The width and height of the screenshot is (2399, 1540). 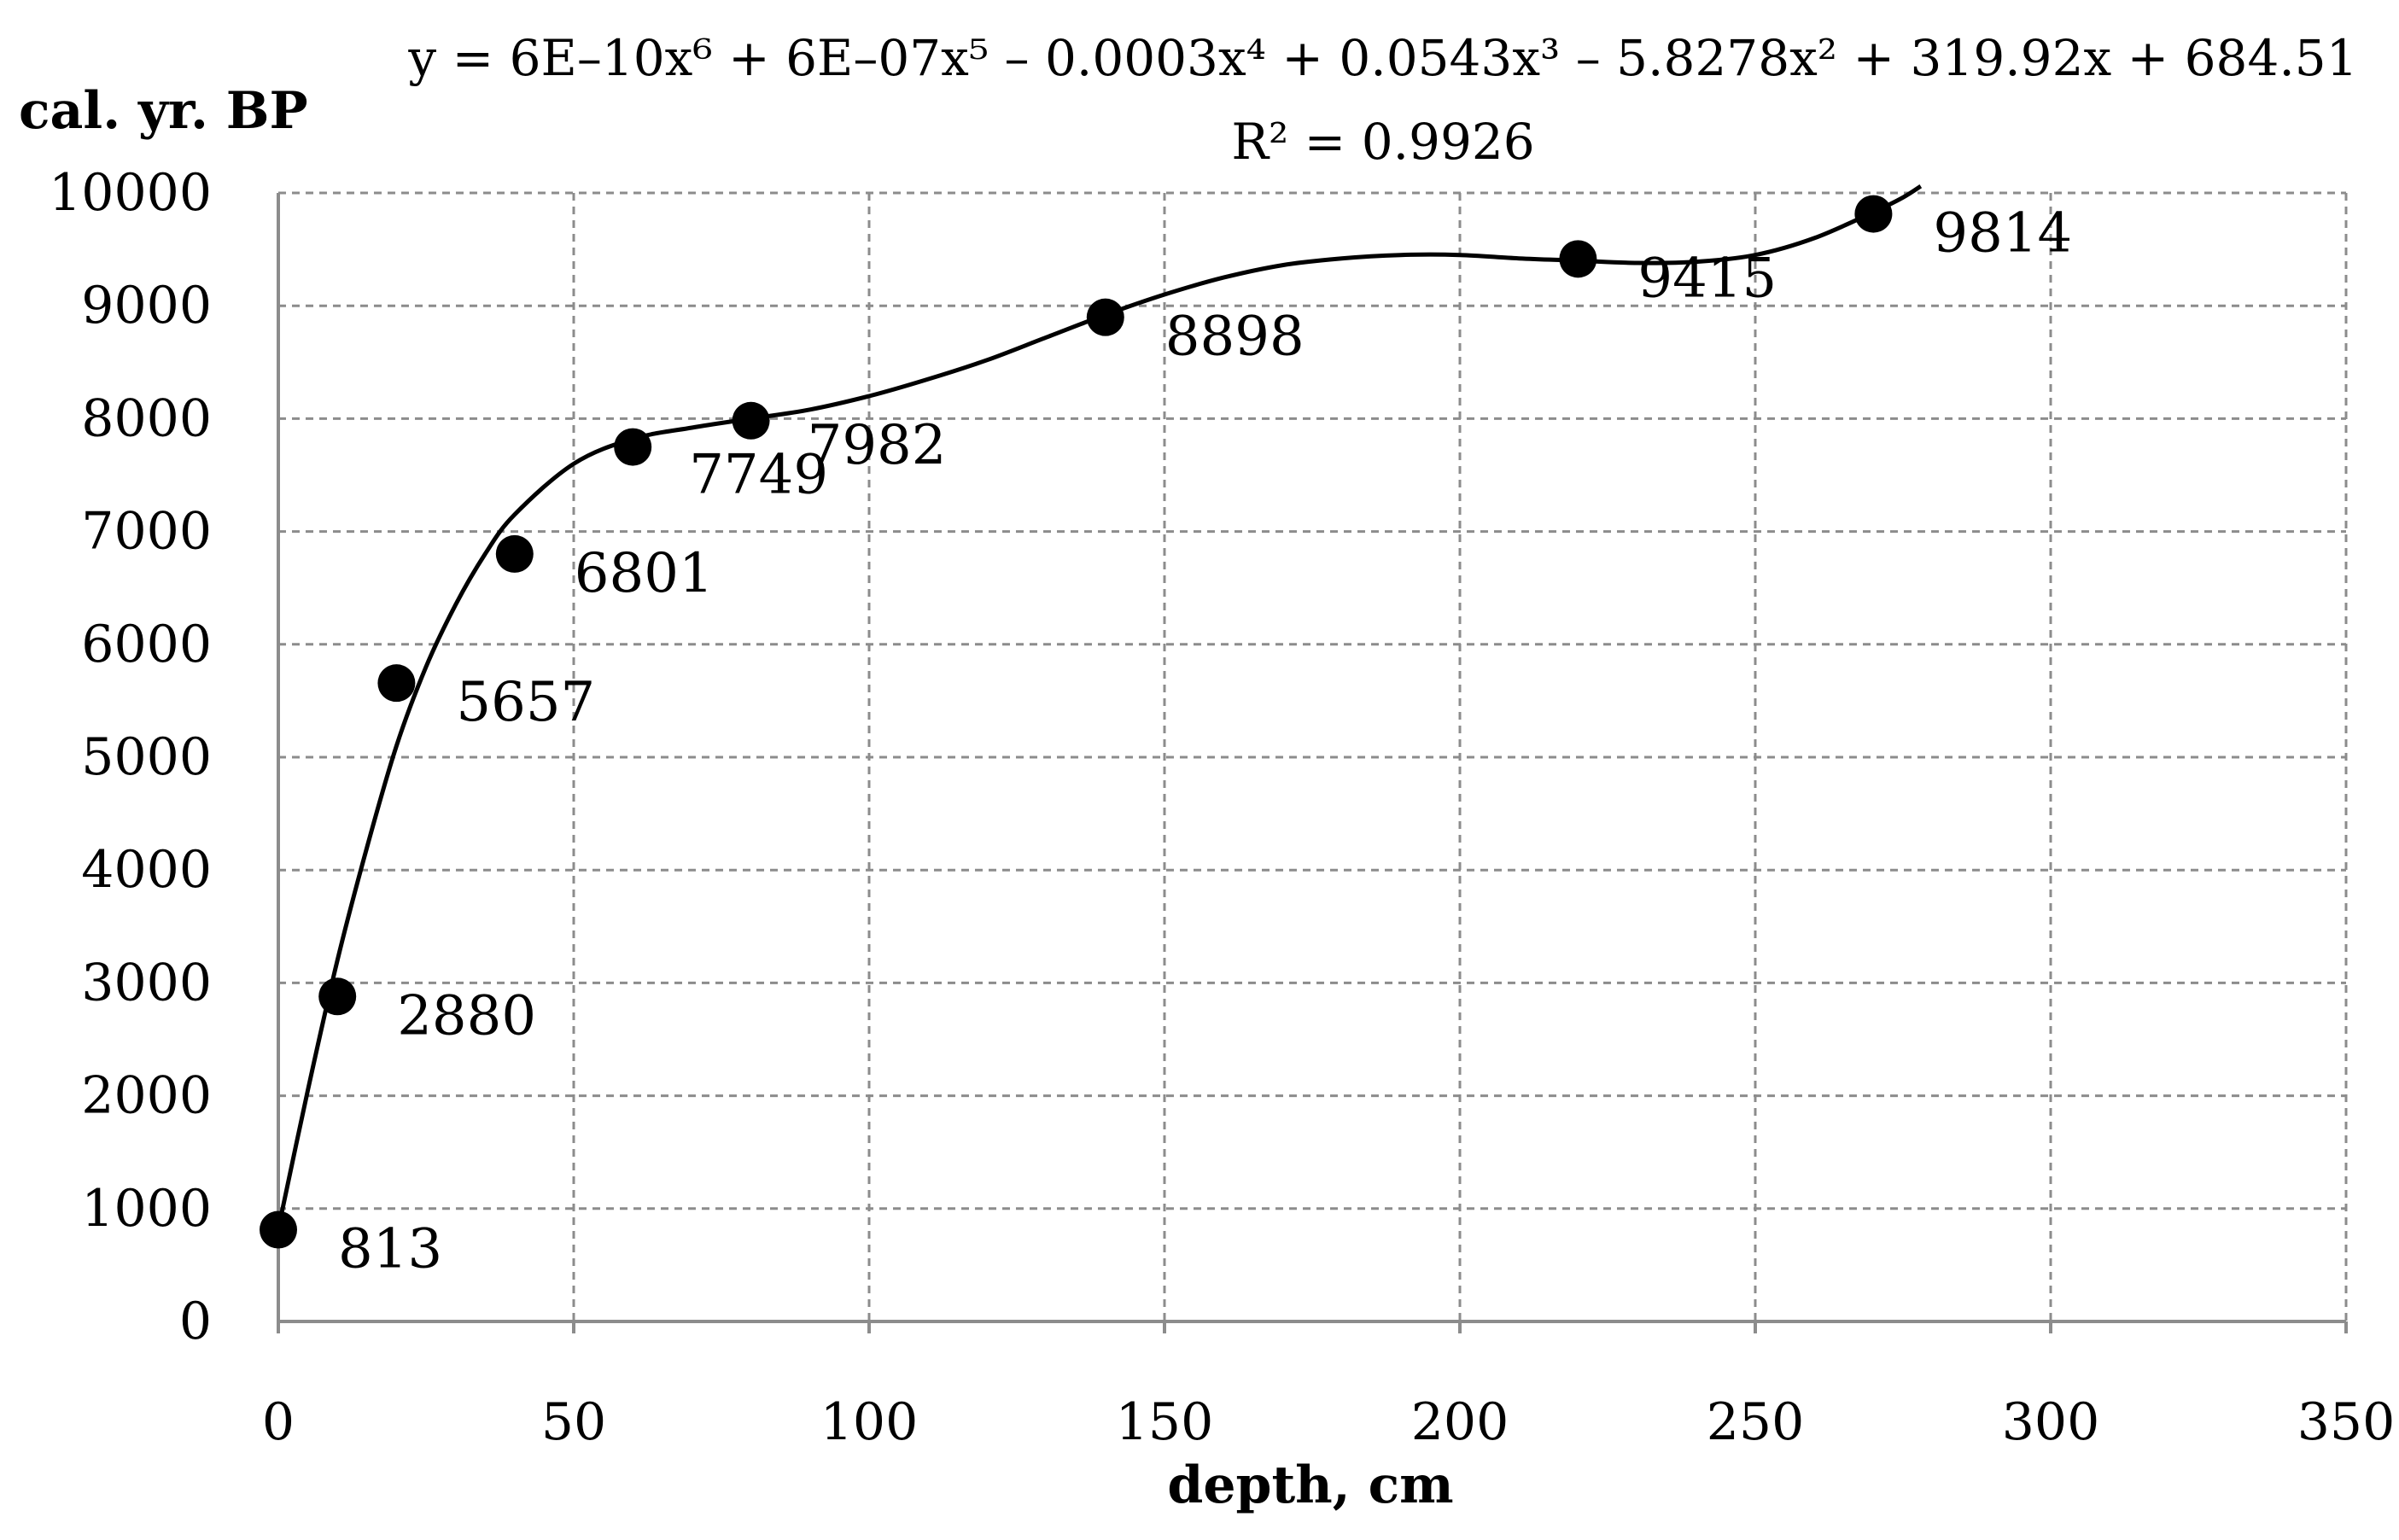 I want to click on data-label: 5657, so click(x=525, y=702).